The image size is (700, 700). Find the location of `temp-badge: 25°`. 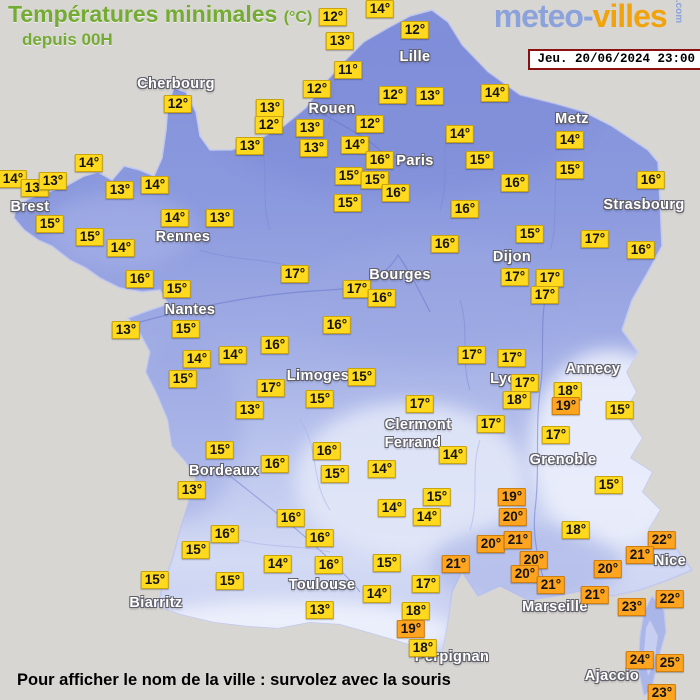

temp-badge: 25° is located at coordinates (670, 663).